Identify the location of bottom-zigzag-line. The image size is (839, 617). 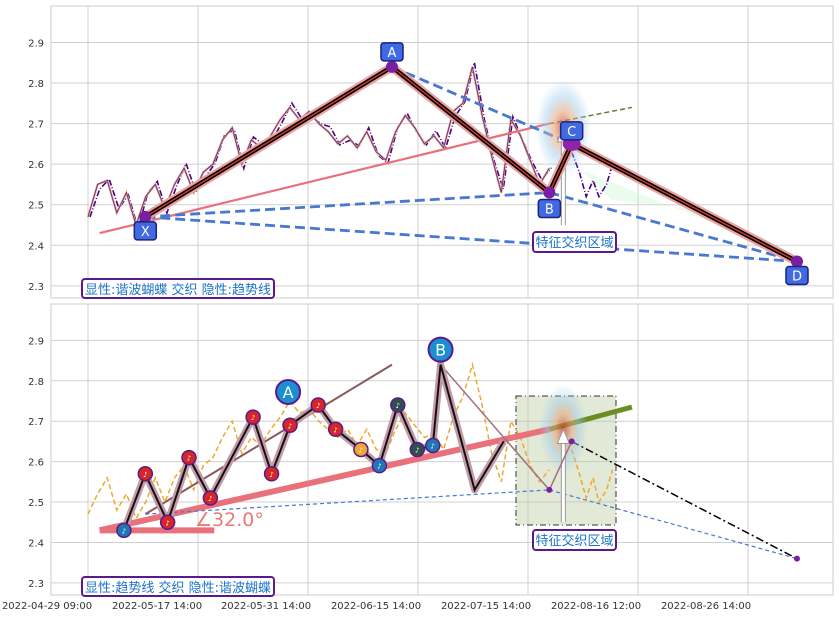
(313, 447).